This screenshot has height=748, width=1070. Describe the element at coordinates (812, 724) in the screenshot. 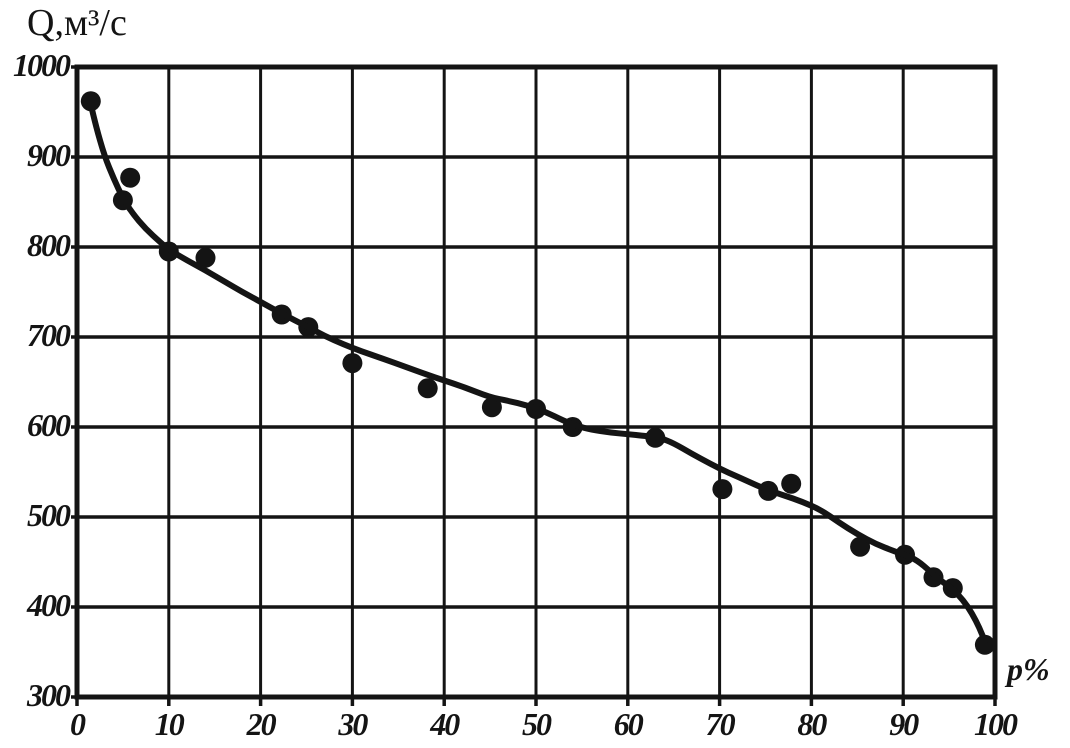

I see `x-tick-label: 80` at that location.